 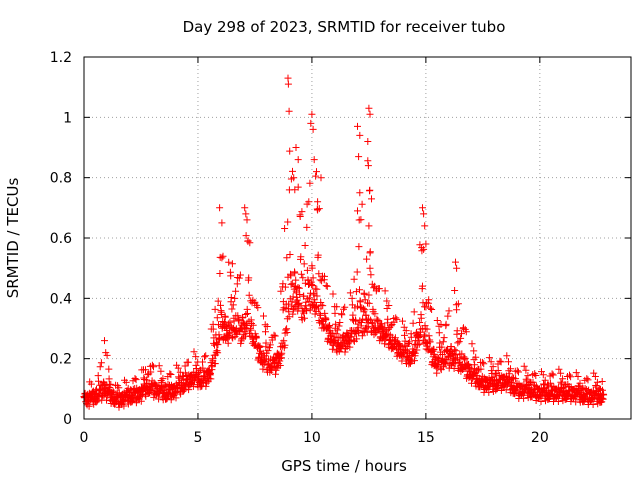 I want to click on x-tick-label: 10, so click(x=312, y=438).